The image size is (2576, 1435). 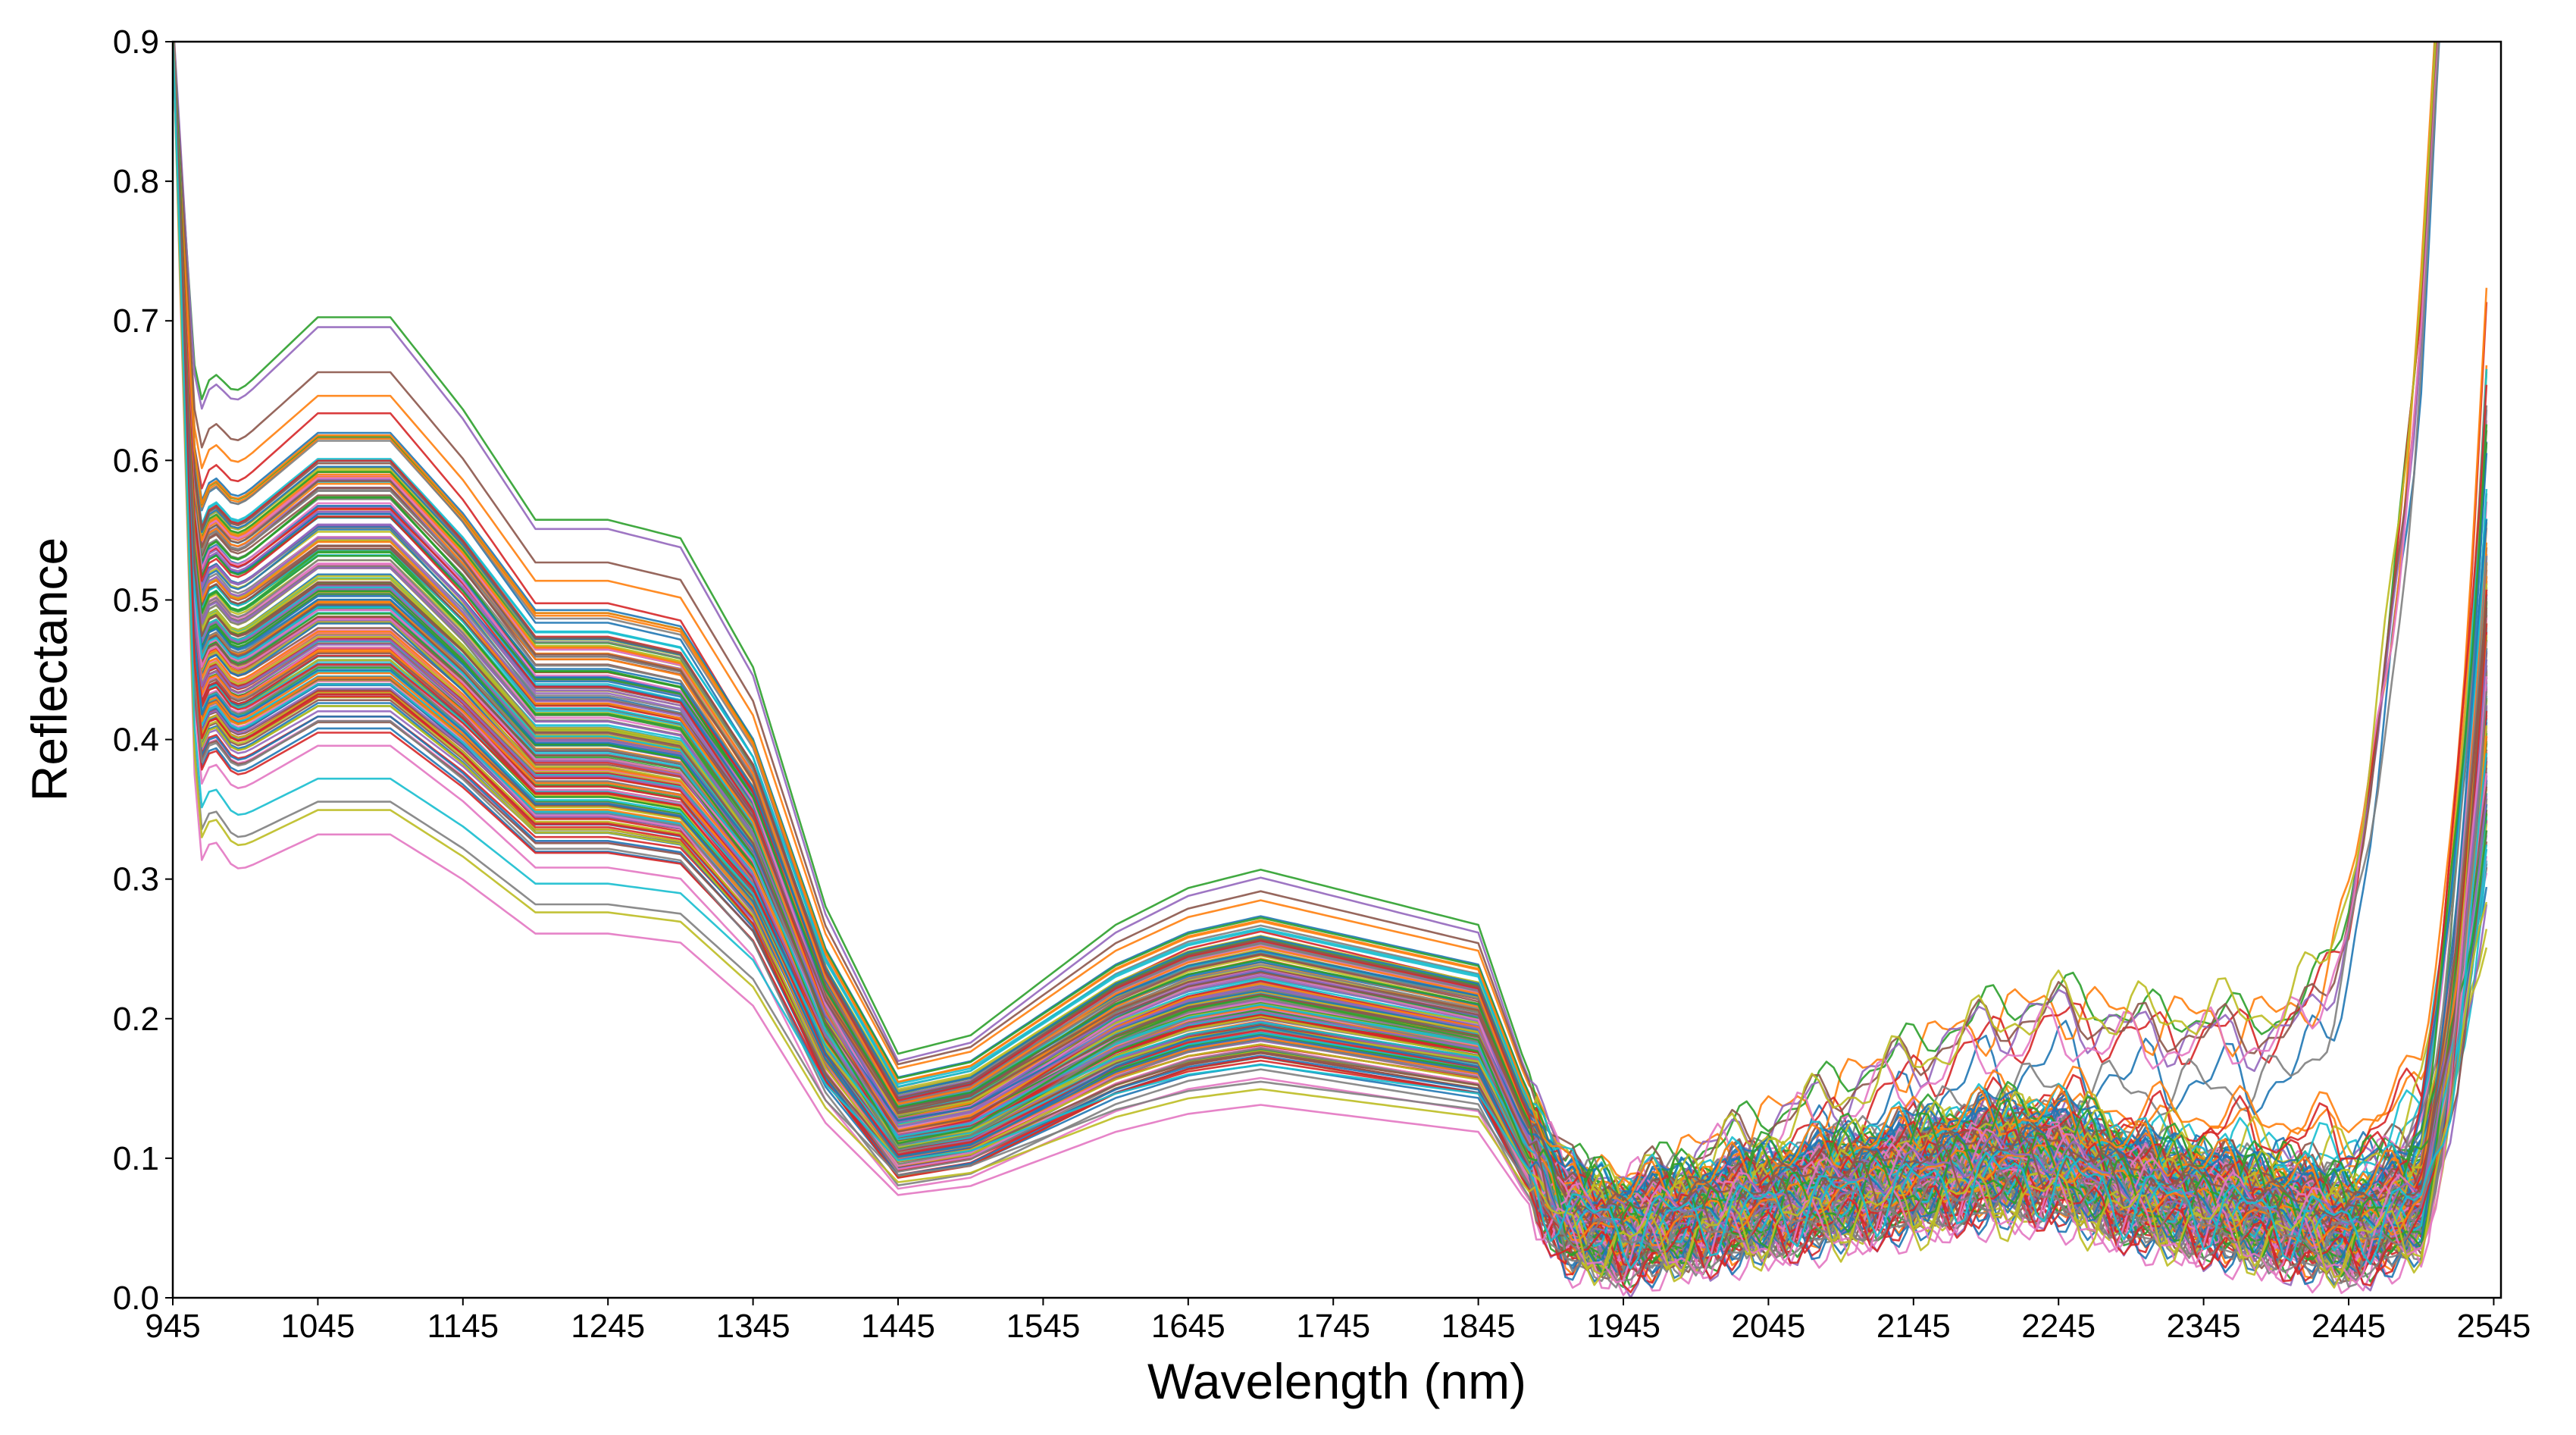 What do you see at coordinates (1768, 1326) in the screenshot?
I see `x-tick-label: 2045` at bounding box center [1768, 1326].